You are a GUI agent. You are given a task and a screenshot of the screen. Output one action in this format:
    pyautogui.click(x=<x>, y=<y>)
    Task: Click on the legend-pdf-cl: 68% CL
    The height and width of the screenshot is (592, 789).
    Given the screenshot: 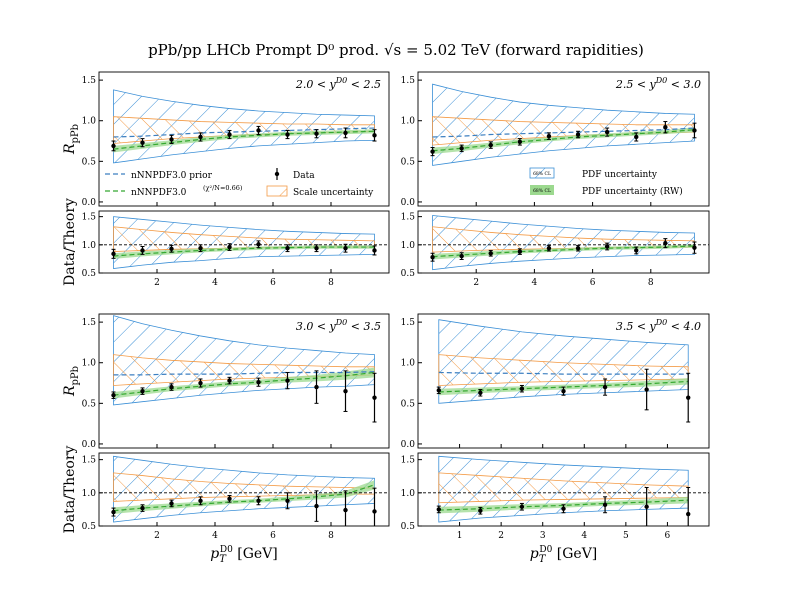 What is the action you would take?
    pyautogui.click(x=542, y=174)
    